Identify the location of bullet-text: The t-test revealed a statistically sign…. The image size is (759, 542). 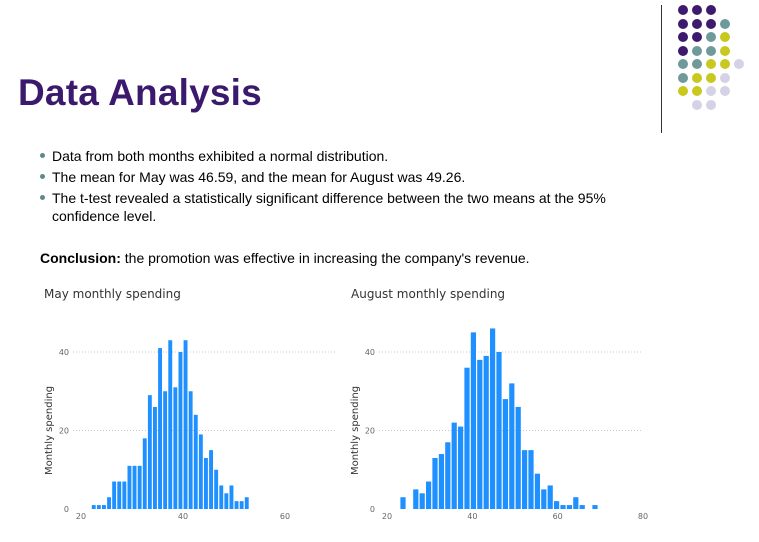
(329, 207).